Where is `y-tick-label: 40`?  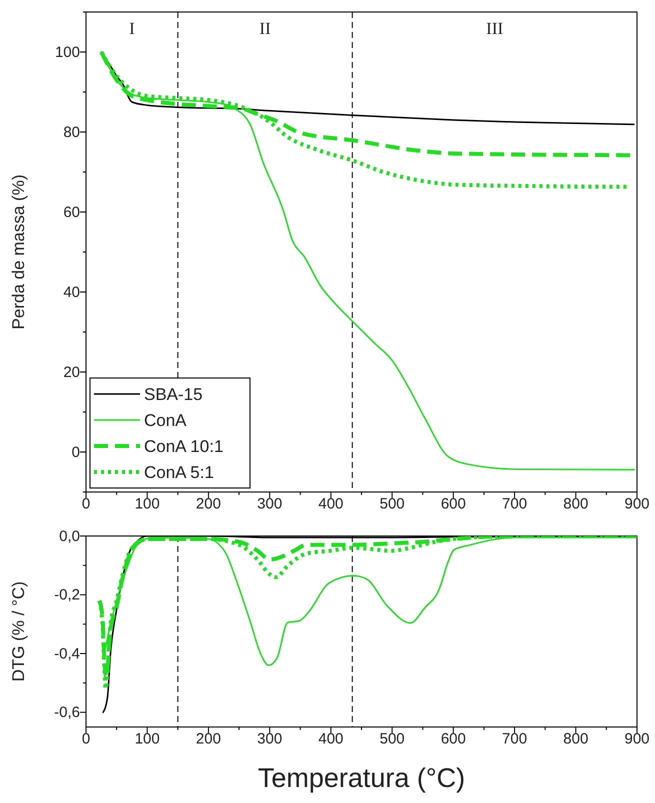
y-tick-label: 40 is located at coordinates (71, 292).